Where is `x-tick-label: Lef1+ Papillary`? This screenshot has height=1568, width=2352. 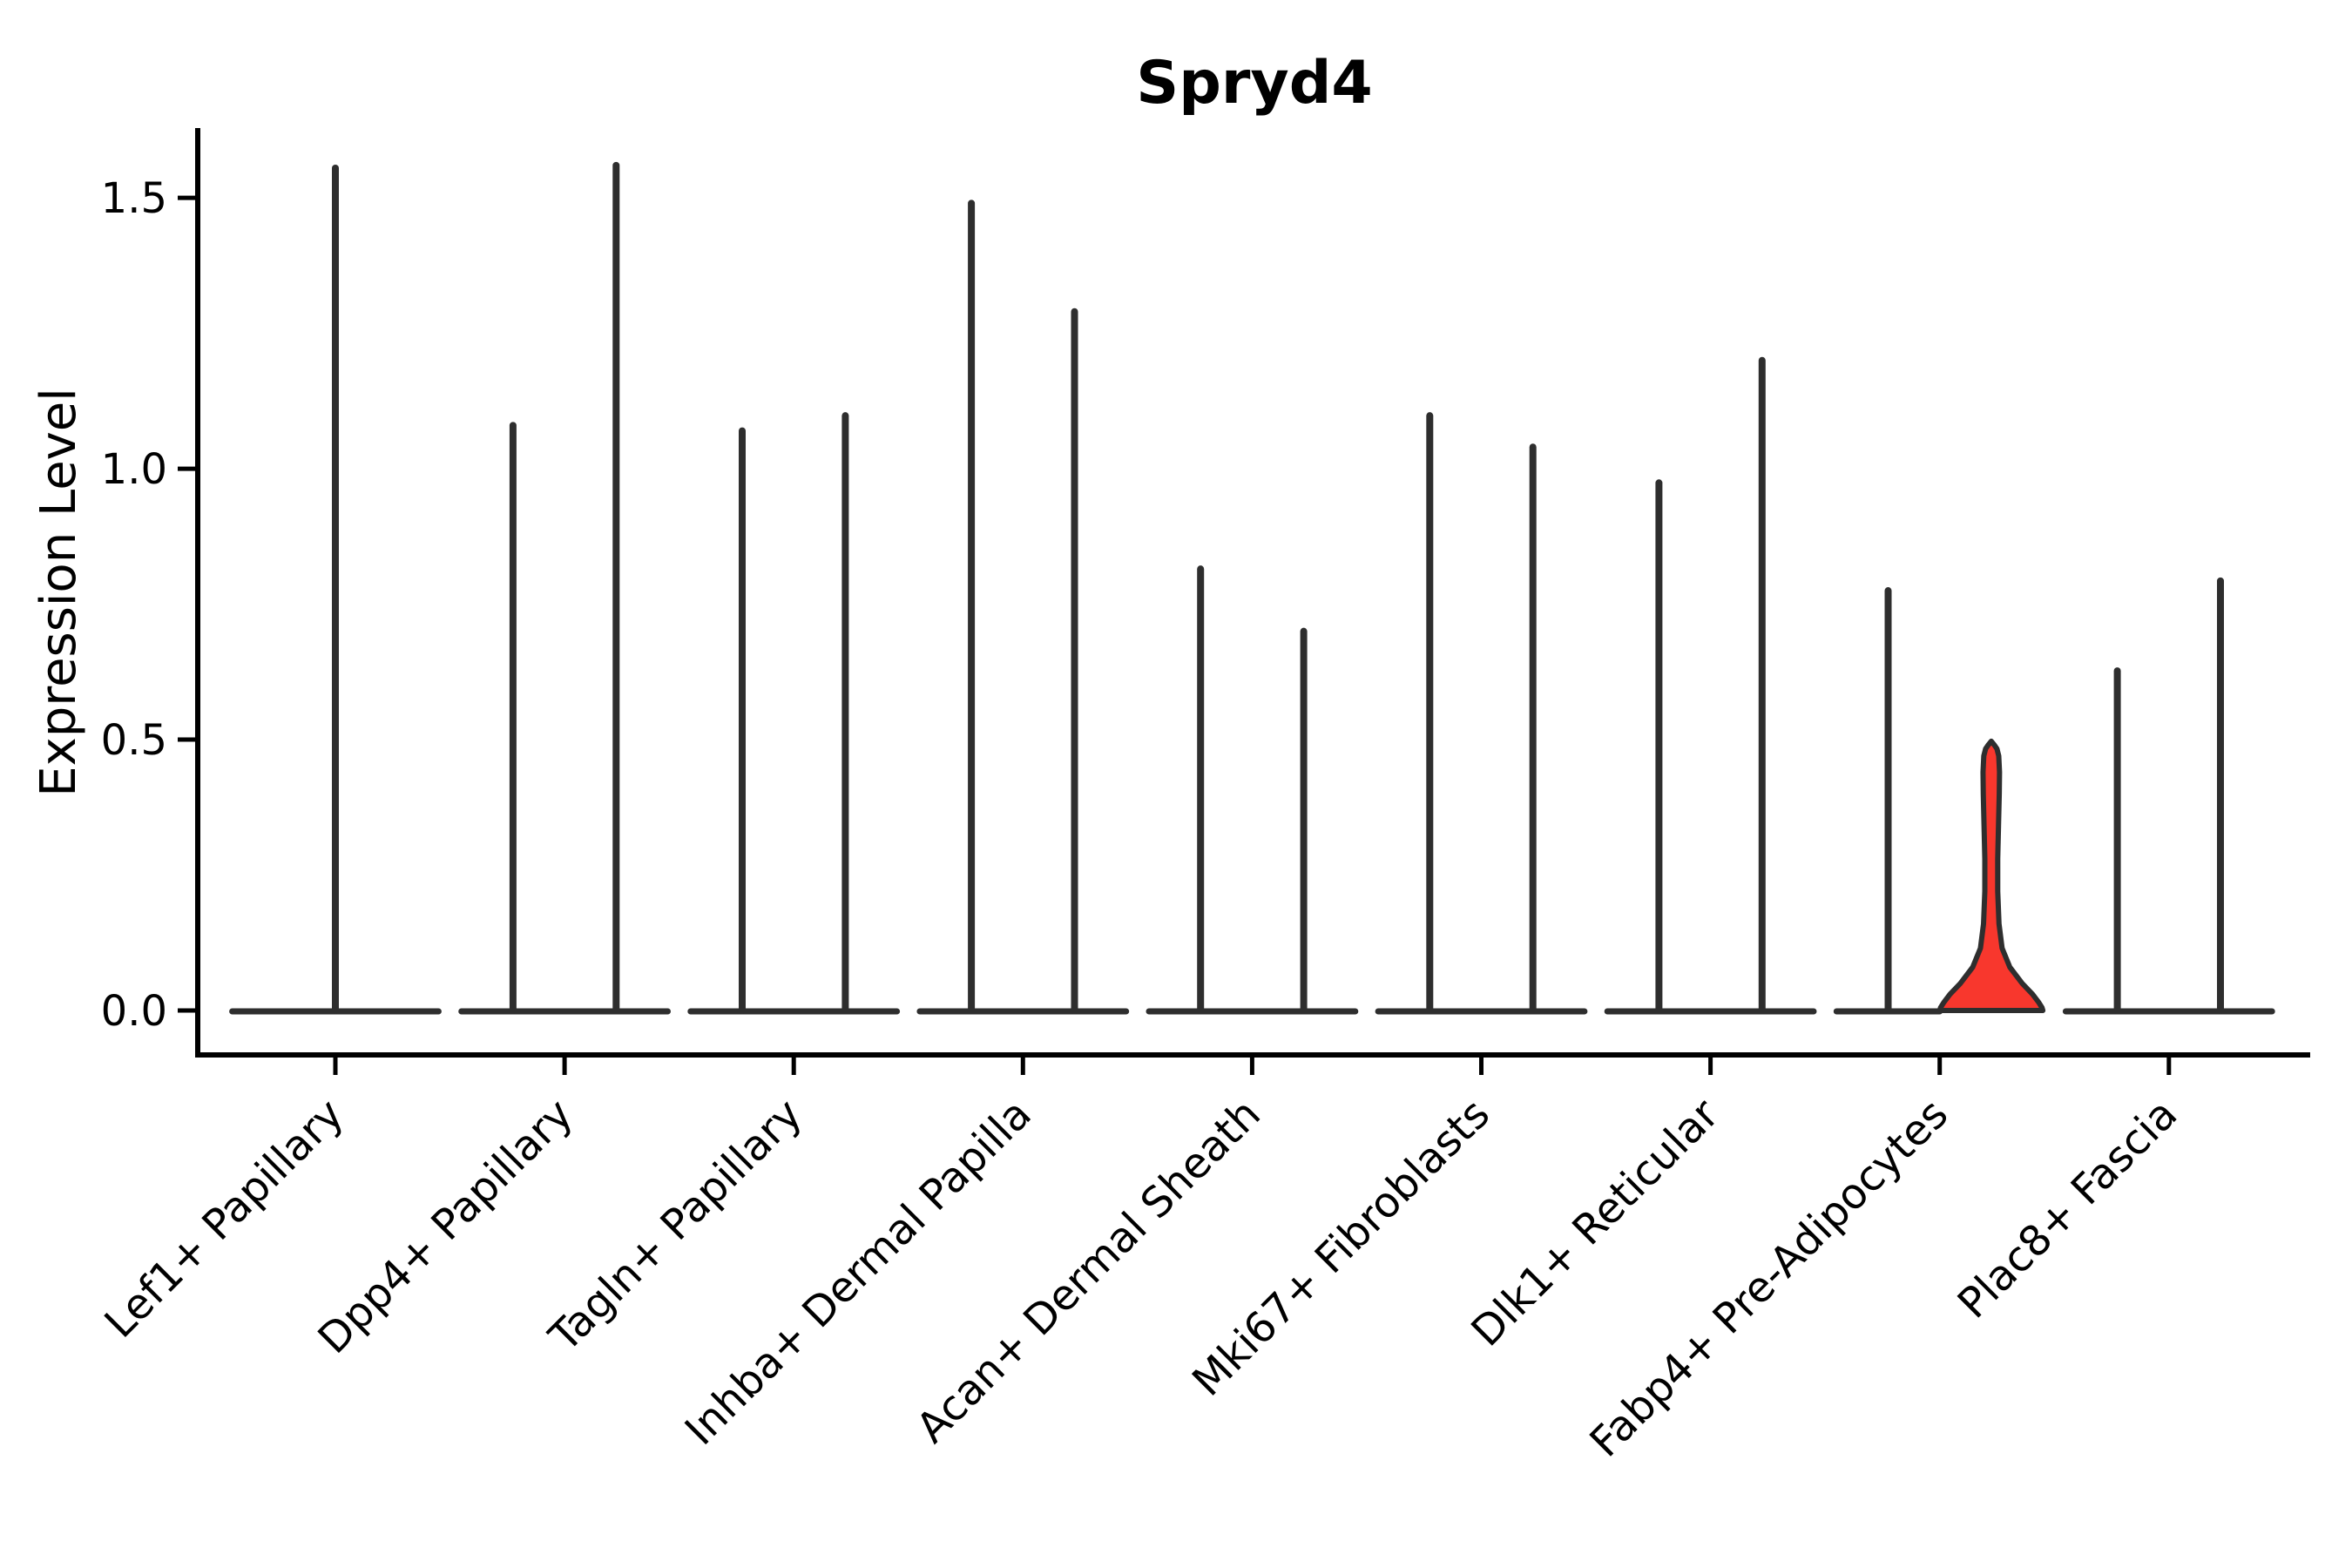 x-tick-label: Lef1+ Papillary is located at coordinates (225, 1219).